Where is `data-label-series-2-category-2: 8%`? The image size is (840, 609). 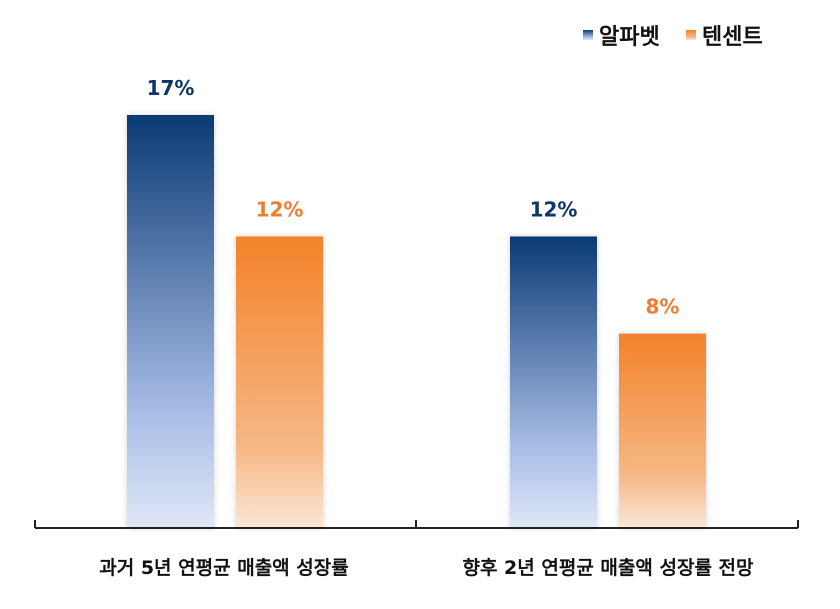
data-label-series-2-category-2: 8% is located at coordinates (663, 307).